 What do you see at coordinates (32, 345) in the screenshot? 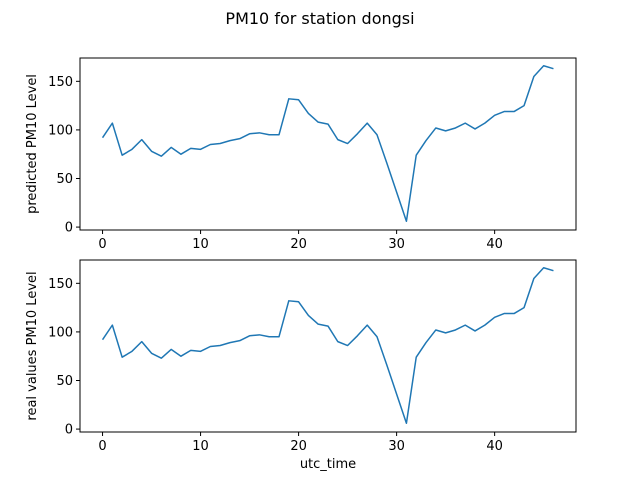
I see `y-axis-label: real values PM10 Level` at bounding box center [32, 345].